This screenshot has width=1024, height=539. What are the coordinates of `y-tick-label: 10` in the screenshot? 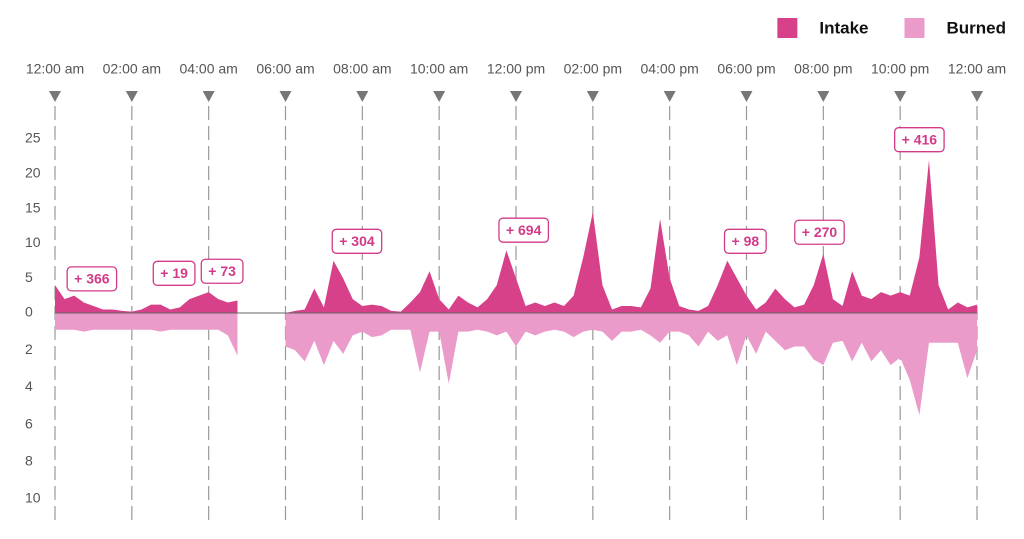 It's located at (33, 242).